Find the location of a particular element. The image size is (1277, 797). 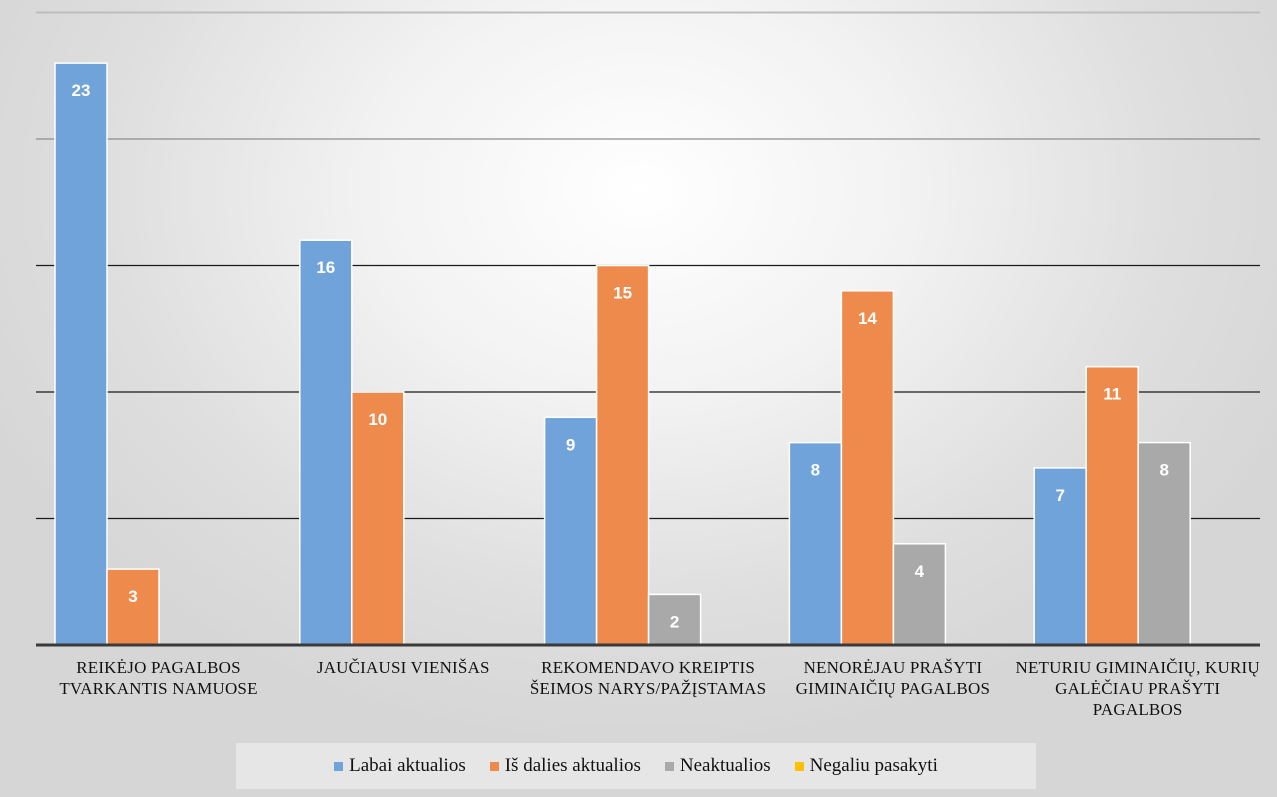

legend-label: Neaktualios is located at coordinates (725, 765).